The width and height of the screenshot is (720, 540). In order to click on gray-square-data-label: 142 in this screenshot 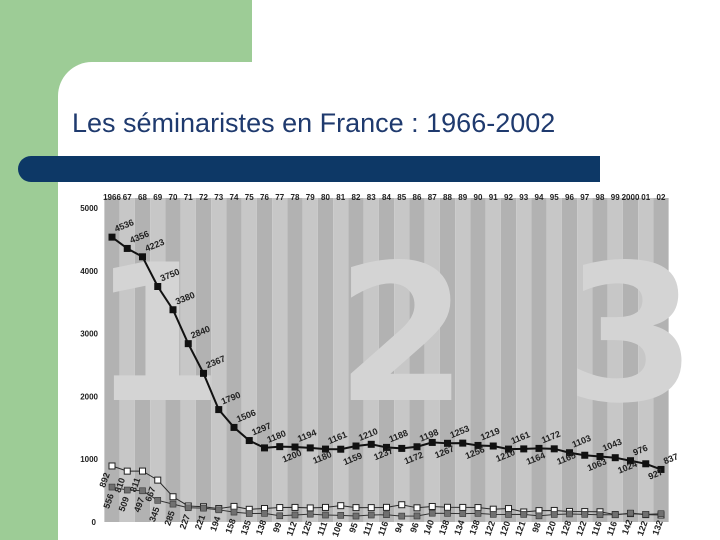, I will do `click(627, 527)`.